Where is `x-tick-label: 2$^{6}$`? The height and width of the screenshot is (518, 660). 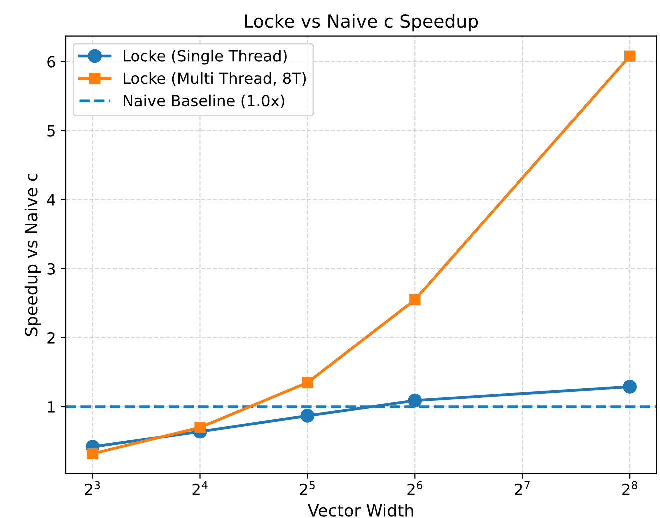 x-tick-label: 2$^{6}$ is located at coordinates (415, 488).